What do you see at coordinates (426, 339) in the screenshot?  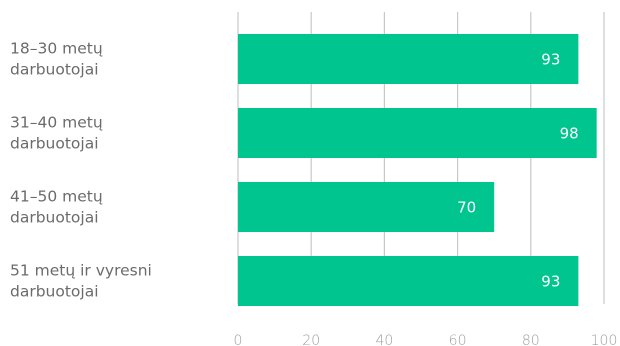 I see `x-tick-labels: 0 20 40 60 80 100` at bounding box center [426, 339].